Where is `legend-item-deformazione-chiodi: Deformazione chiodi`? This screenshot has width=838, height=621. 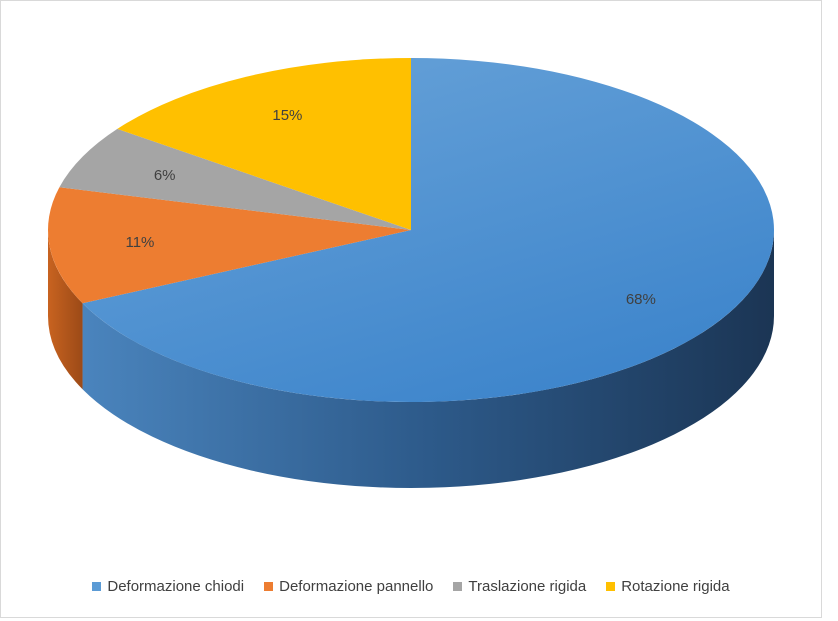 legend-item-deformazione-chiodi: Deformazione chiodi is located at coordinates (168, 586).